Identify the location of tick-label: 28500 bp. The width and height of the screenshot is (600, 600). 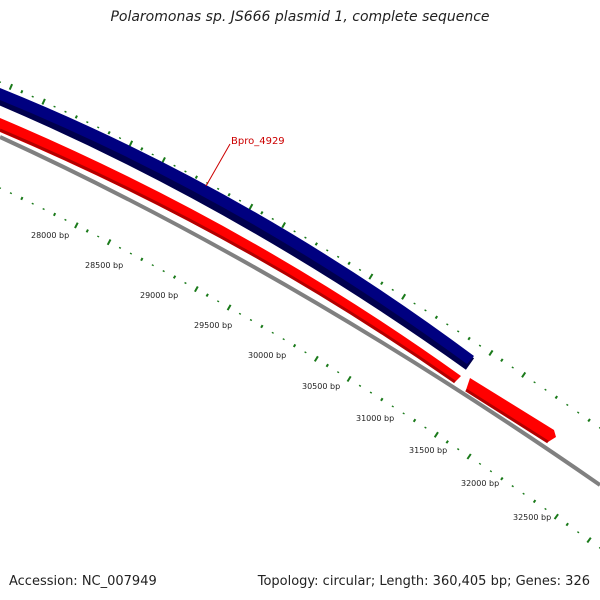
(104, 265).